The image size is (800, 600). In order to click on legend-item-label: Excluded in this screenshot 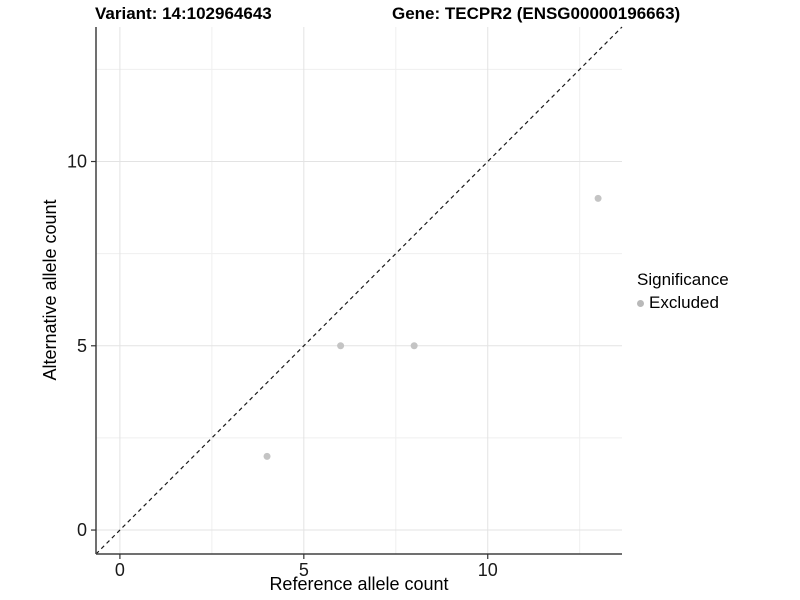, I will do `click(684, 302)`.